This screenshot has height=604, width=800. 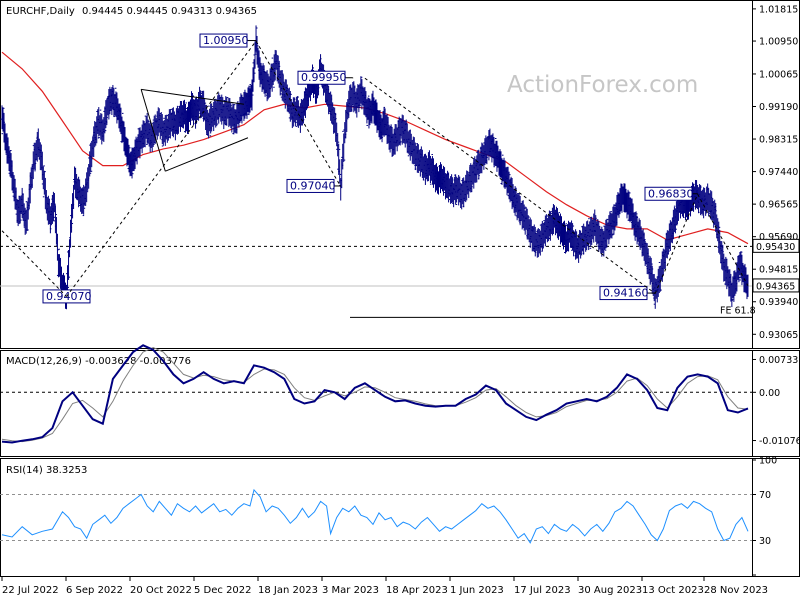 What do you see at coordinates (30, 590) in the screenshot?
I see `date-tick-label: 22 Jul 2022` at bounding box center [30, 590].